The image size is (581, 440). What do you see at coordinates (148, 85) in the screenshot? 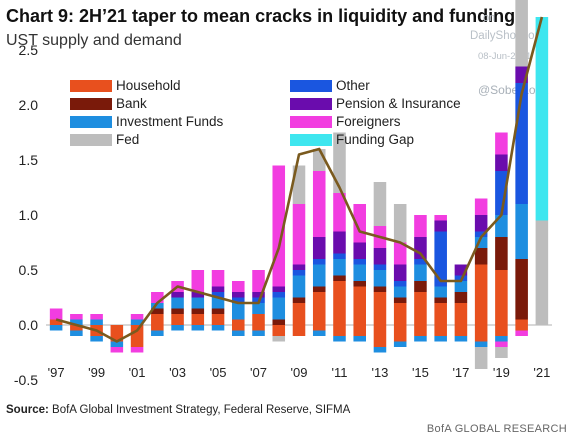
I see `legend-label-household: Household` at bounding box center [148, 85].